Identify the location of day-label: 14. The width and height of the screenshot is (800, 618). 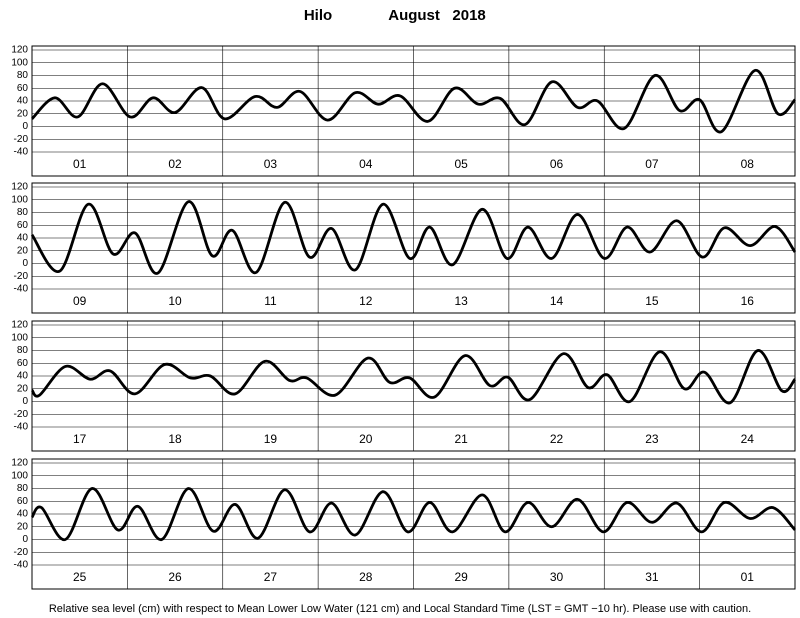
(557, 301).